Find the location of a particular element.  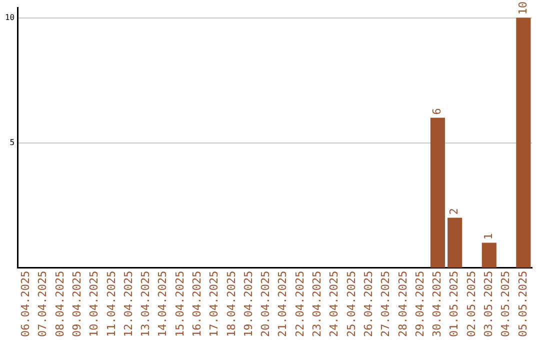

x-tick-label: 27.04.2025 is located at coordinates (385, 304).